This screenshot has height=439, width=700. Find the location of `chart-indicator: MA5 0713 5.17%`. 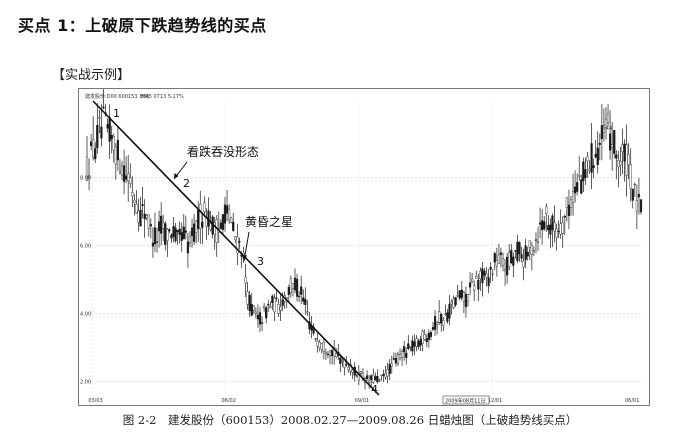

chart-indicator: MA5 0713 5.17% is located at coordinates (162, 97).